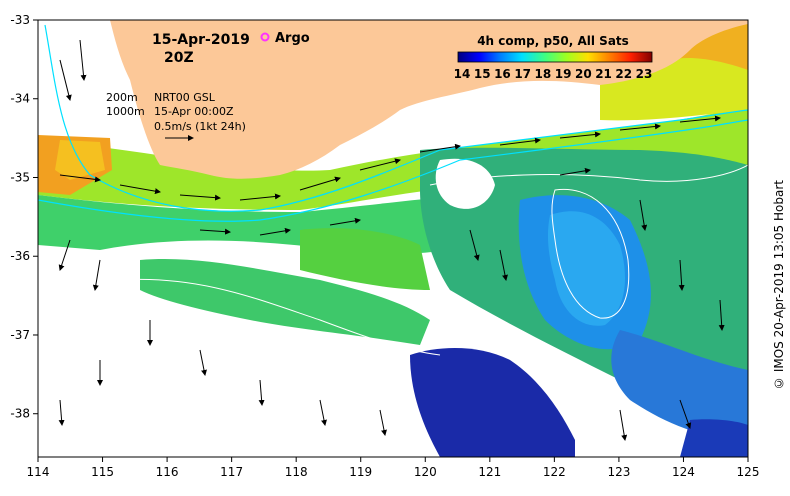  Describe the element at coordinates (563, 74) in the screenshot. I see `colorbar-tick-label: 19` at that location.